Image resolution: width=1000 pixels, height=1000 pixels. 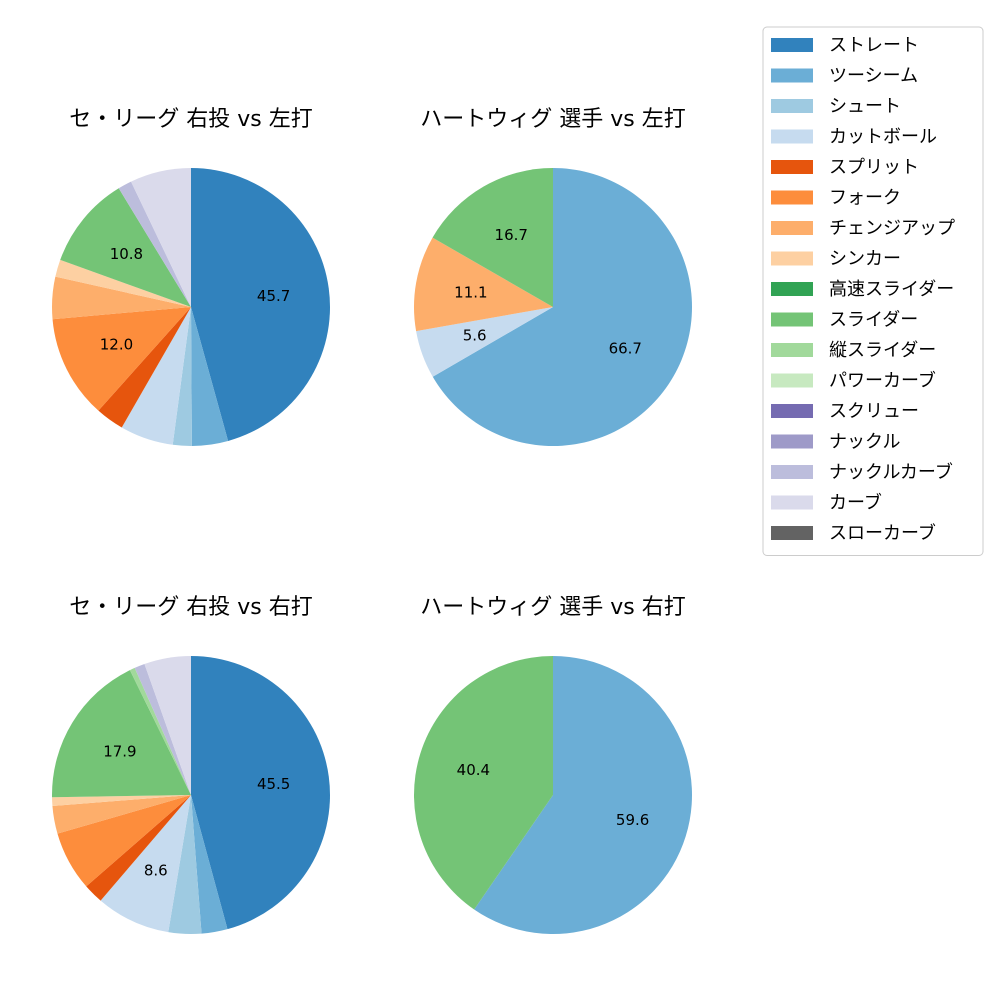 I want to click on slice-value-label: 12.0, so click(x=116, y=344).